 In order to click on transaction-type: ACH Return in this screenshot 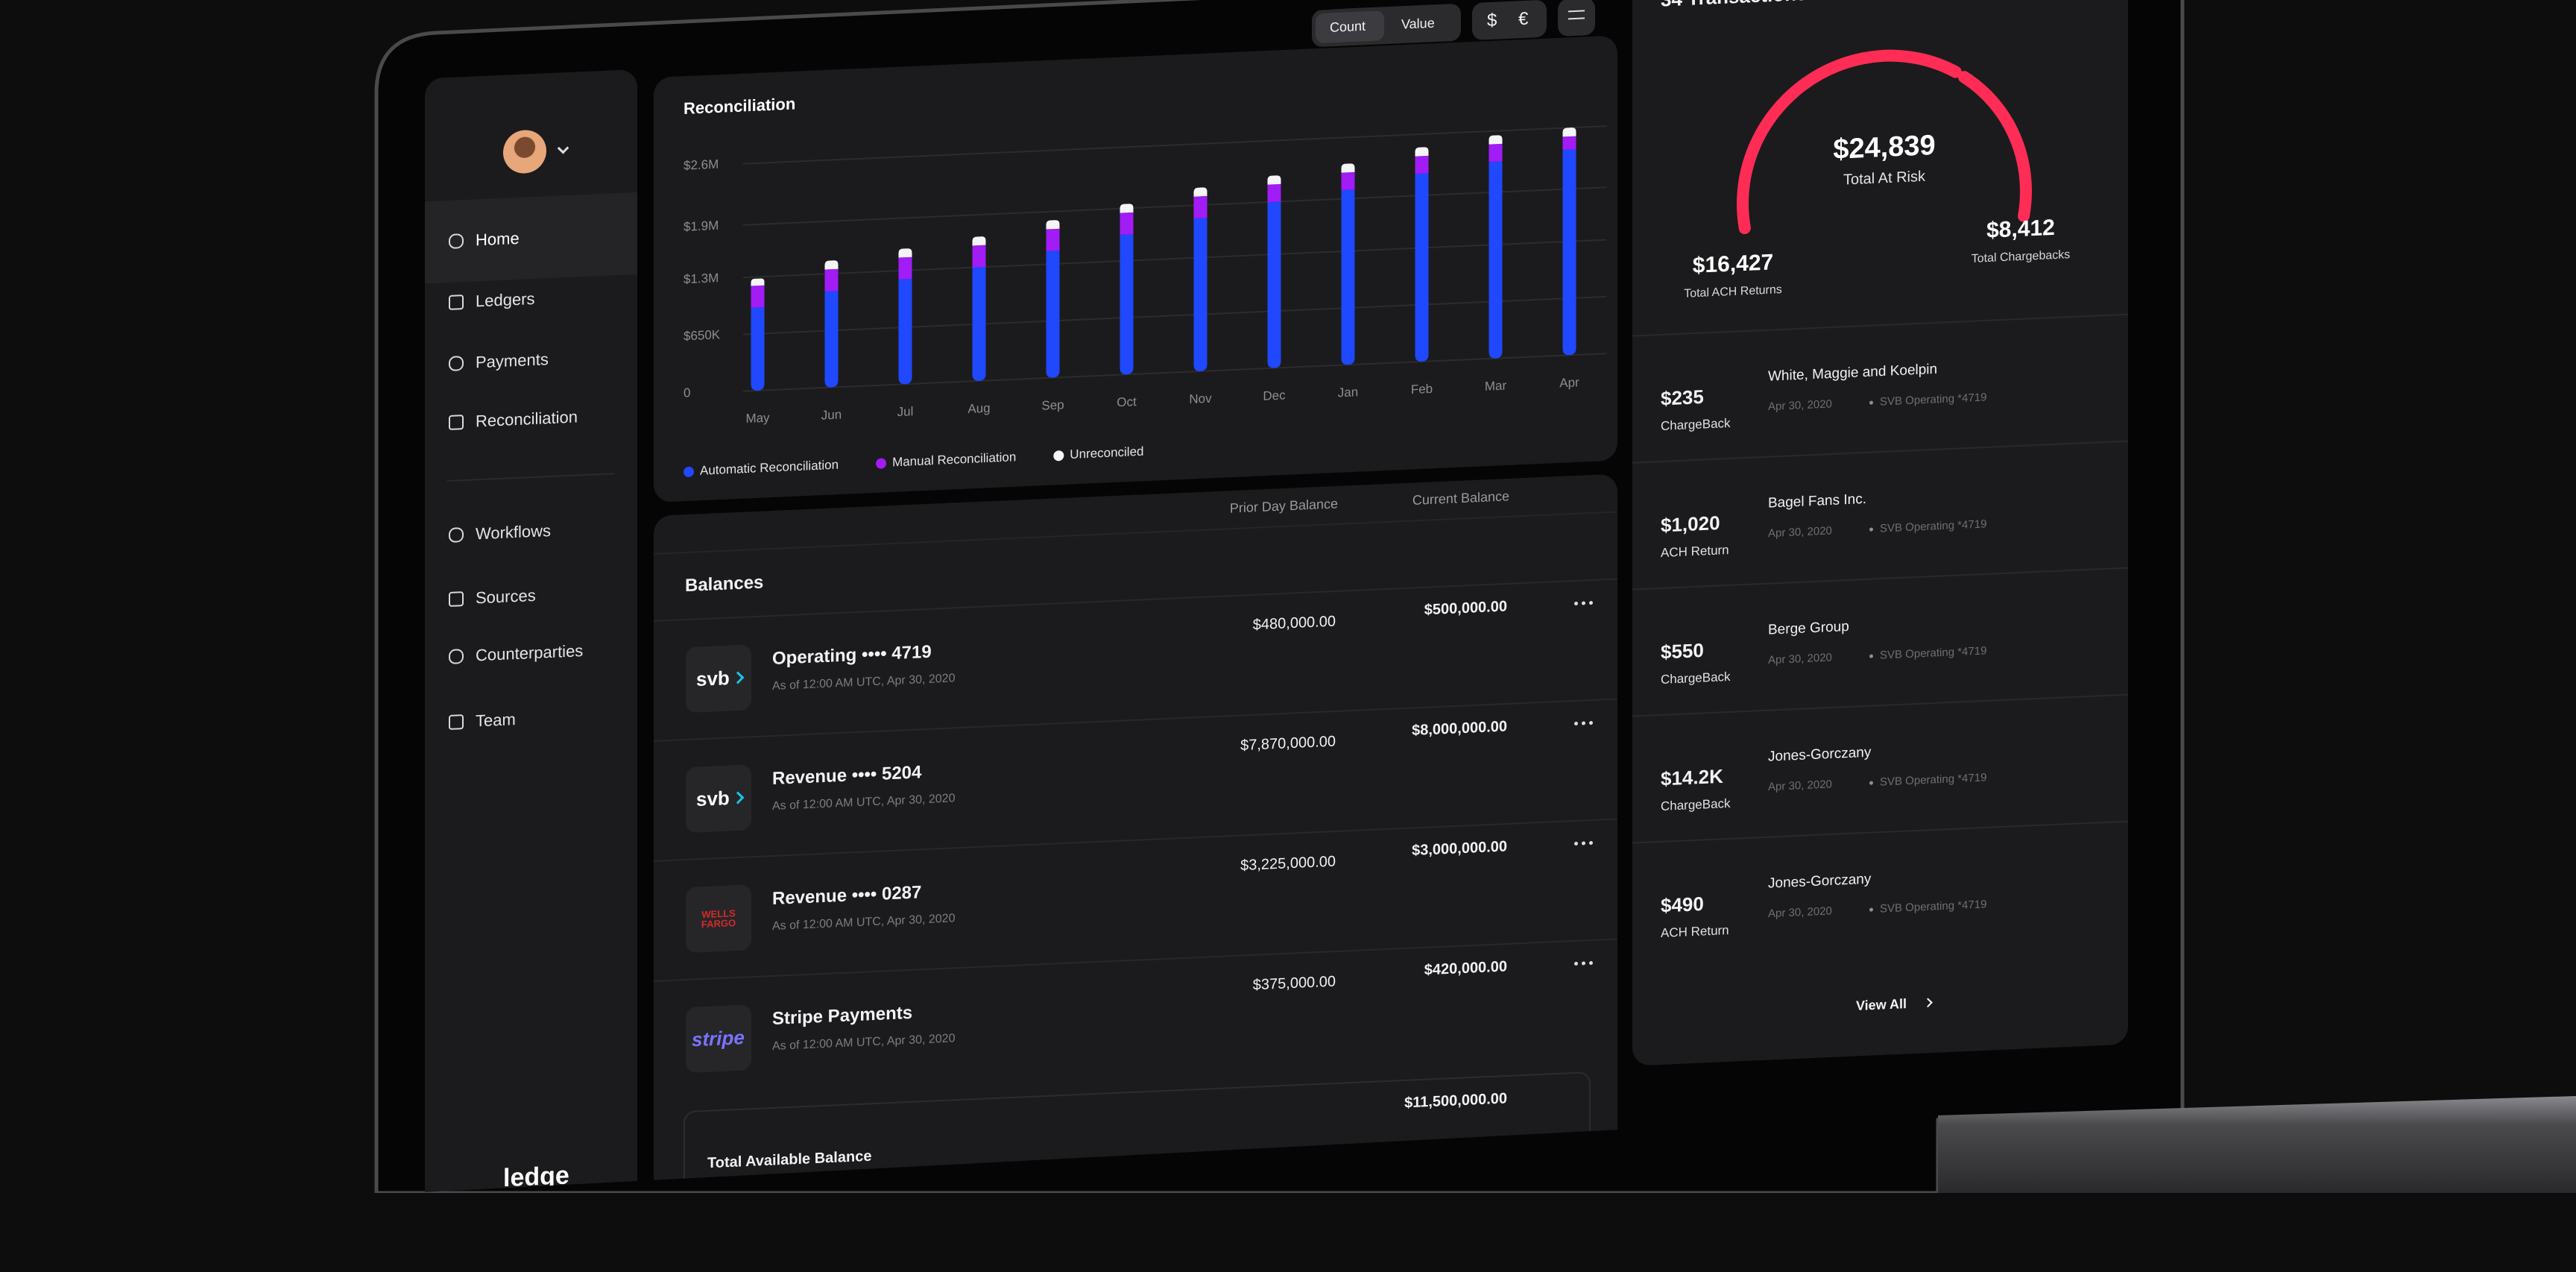, I will do `click(1695, 931)`.